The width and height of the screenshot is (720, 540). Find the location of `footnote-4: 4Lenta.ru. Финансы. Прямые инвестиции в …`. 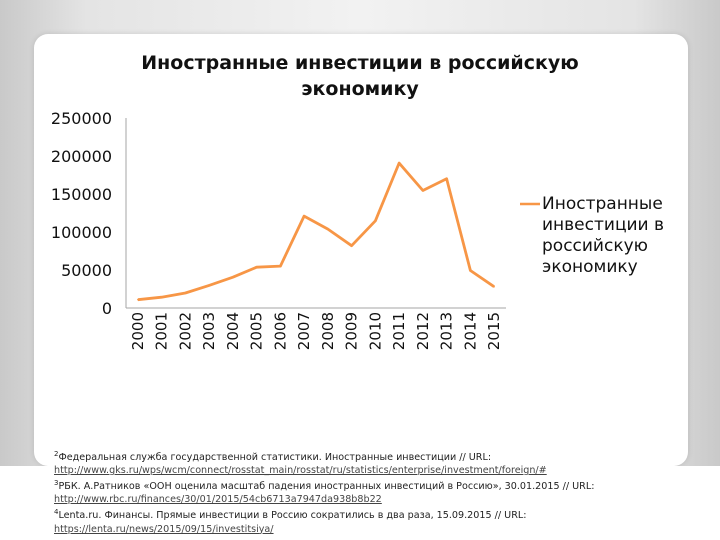

footnote-4: 4Lenta.ru. Финансы. Прямые инвестиции в … is located at coordinates (364, 514).